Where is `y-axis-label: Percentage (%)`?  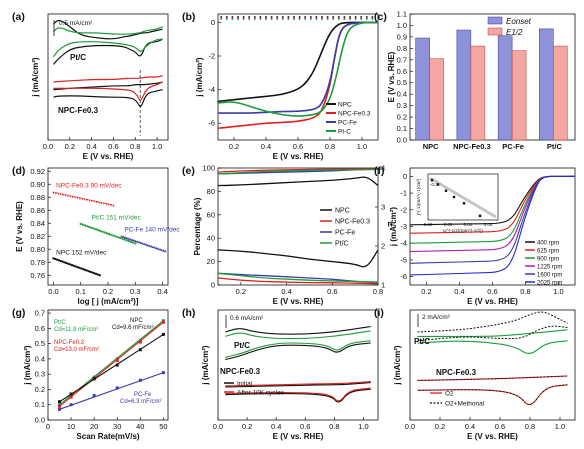
y-axis-label: Percentage (%) is located at coordinates (197, 226).